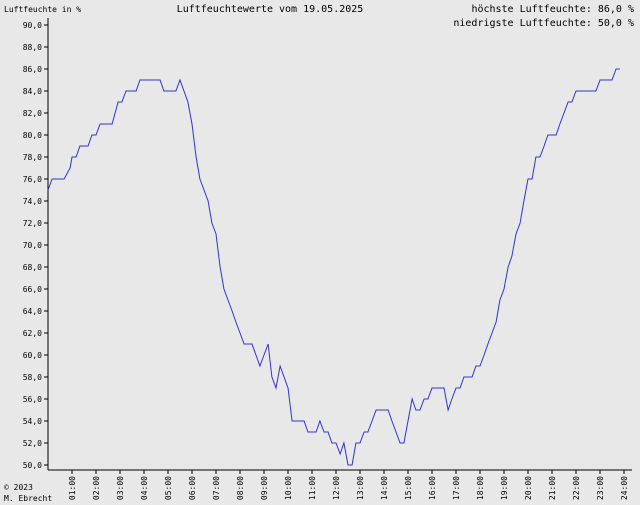  Describe the element at coordinates (28, 498) in the screenshot. I see `author: M. Ebrecht` at that location.